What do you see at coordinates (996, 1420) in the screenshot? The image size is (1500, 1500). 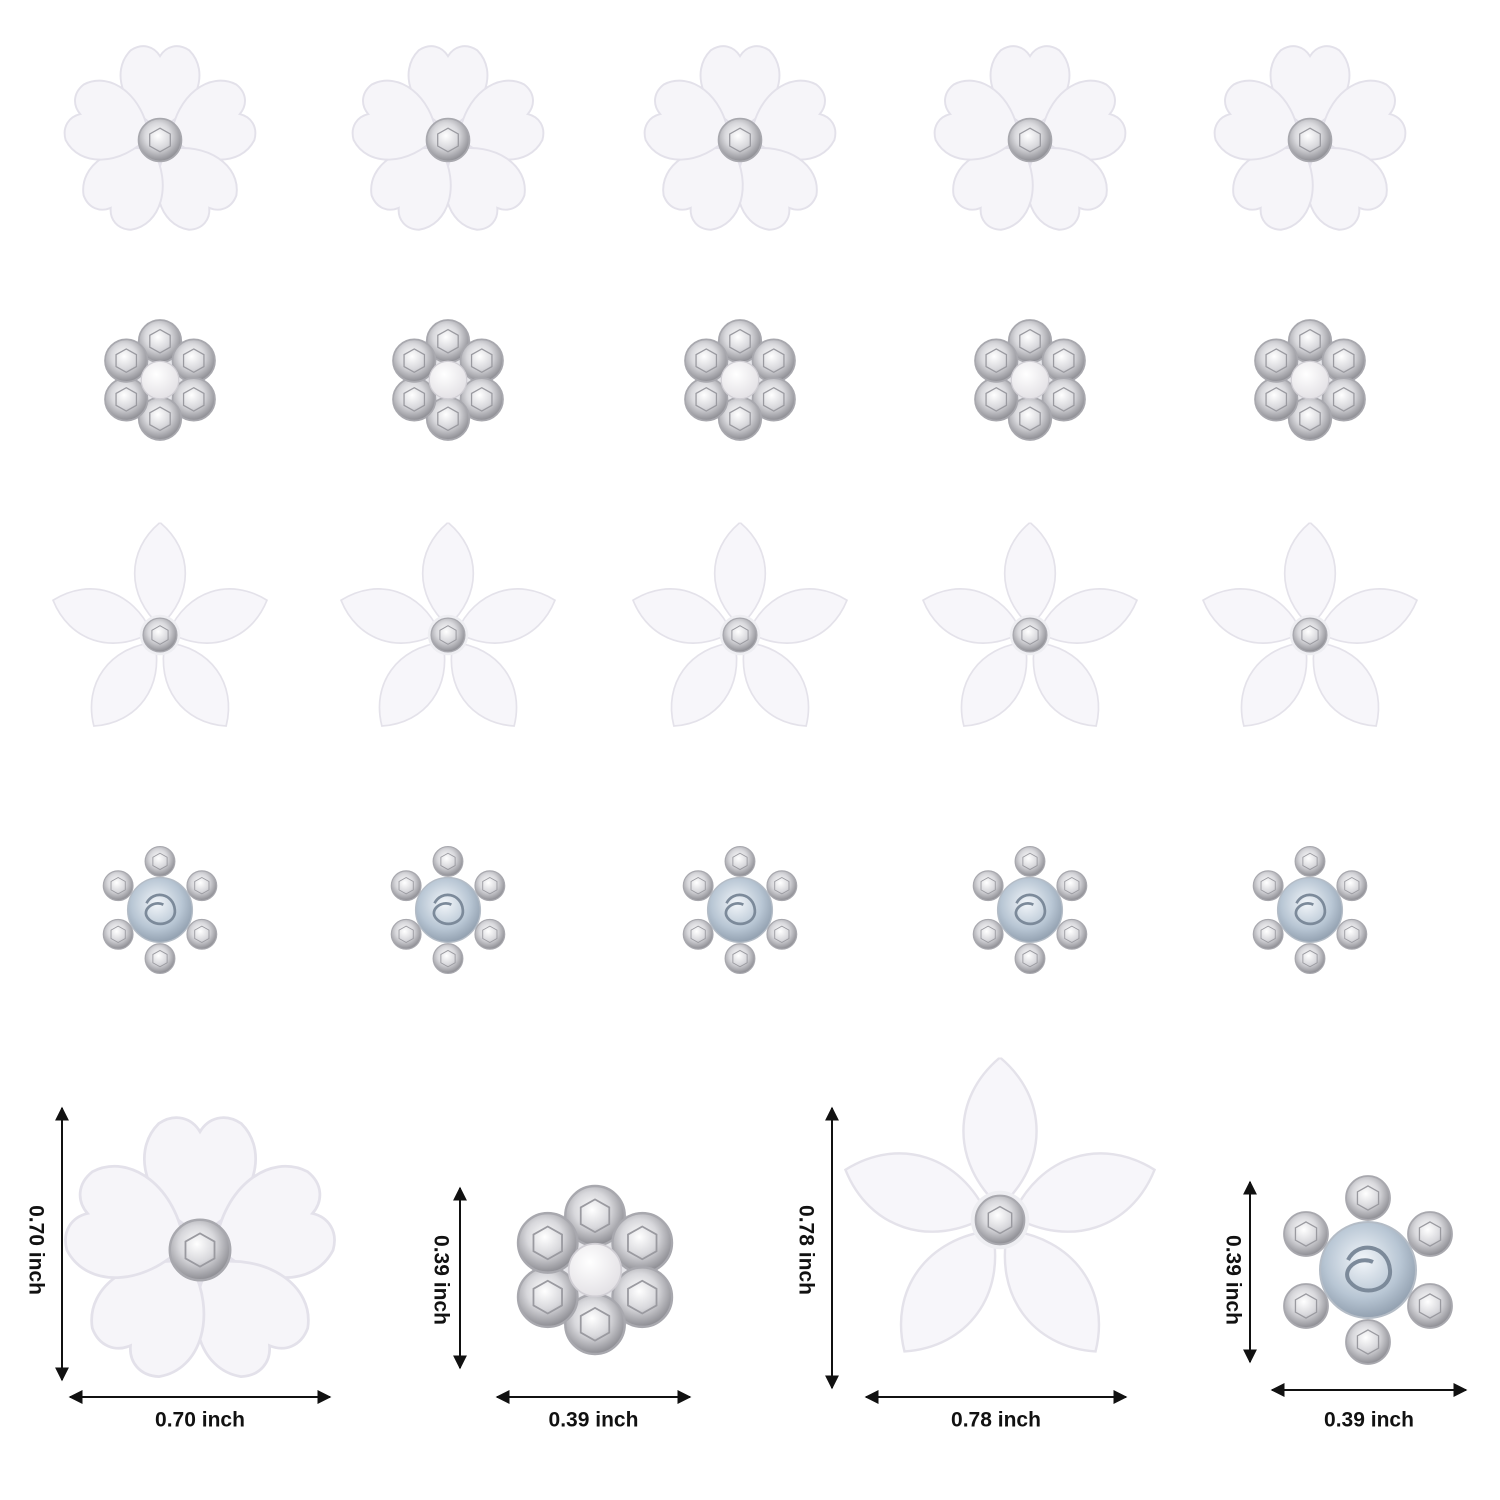 I see `width-label: 0.78 inch` at bounding box center [996, 1420].